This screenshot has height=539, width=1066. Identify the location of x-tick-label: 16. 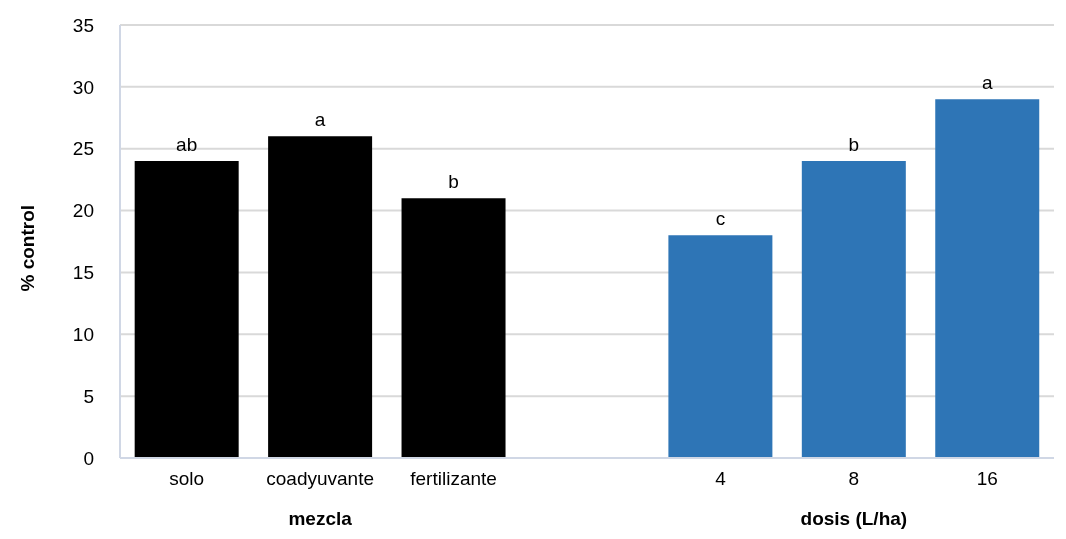
(987, 479).